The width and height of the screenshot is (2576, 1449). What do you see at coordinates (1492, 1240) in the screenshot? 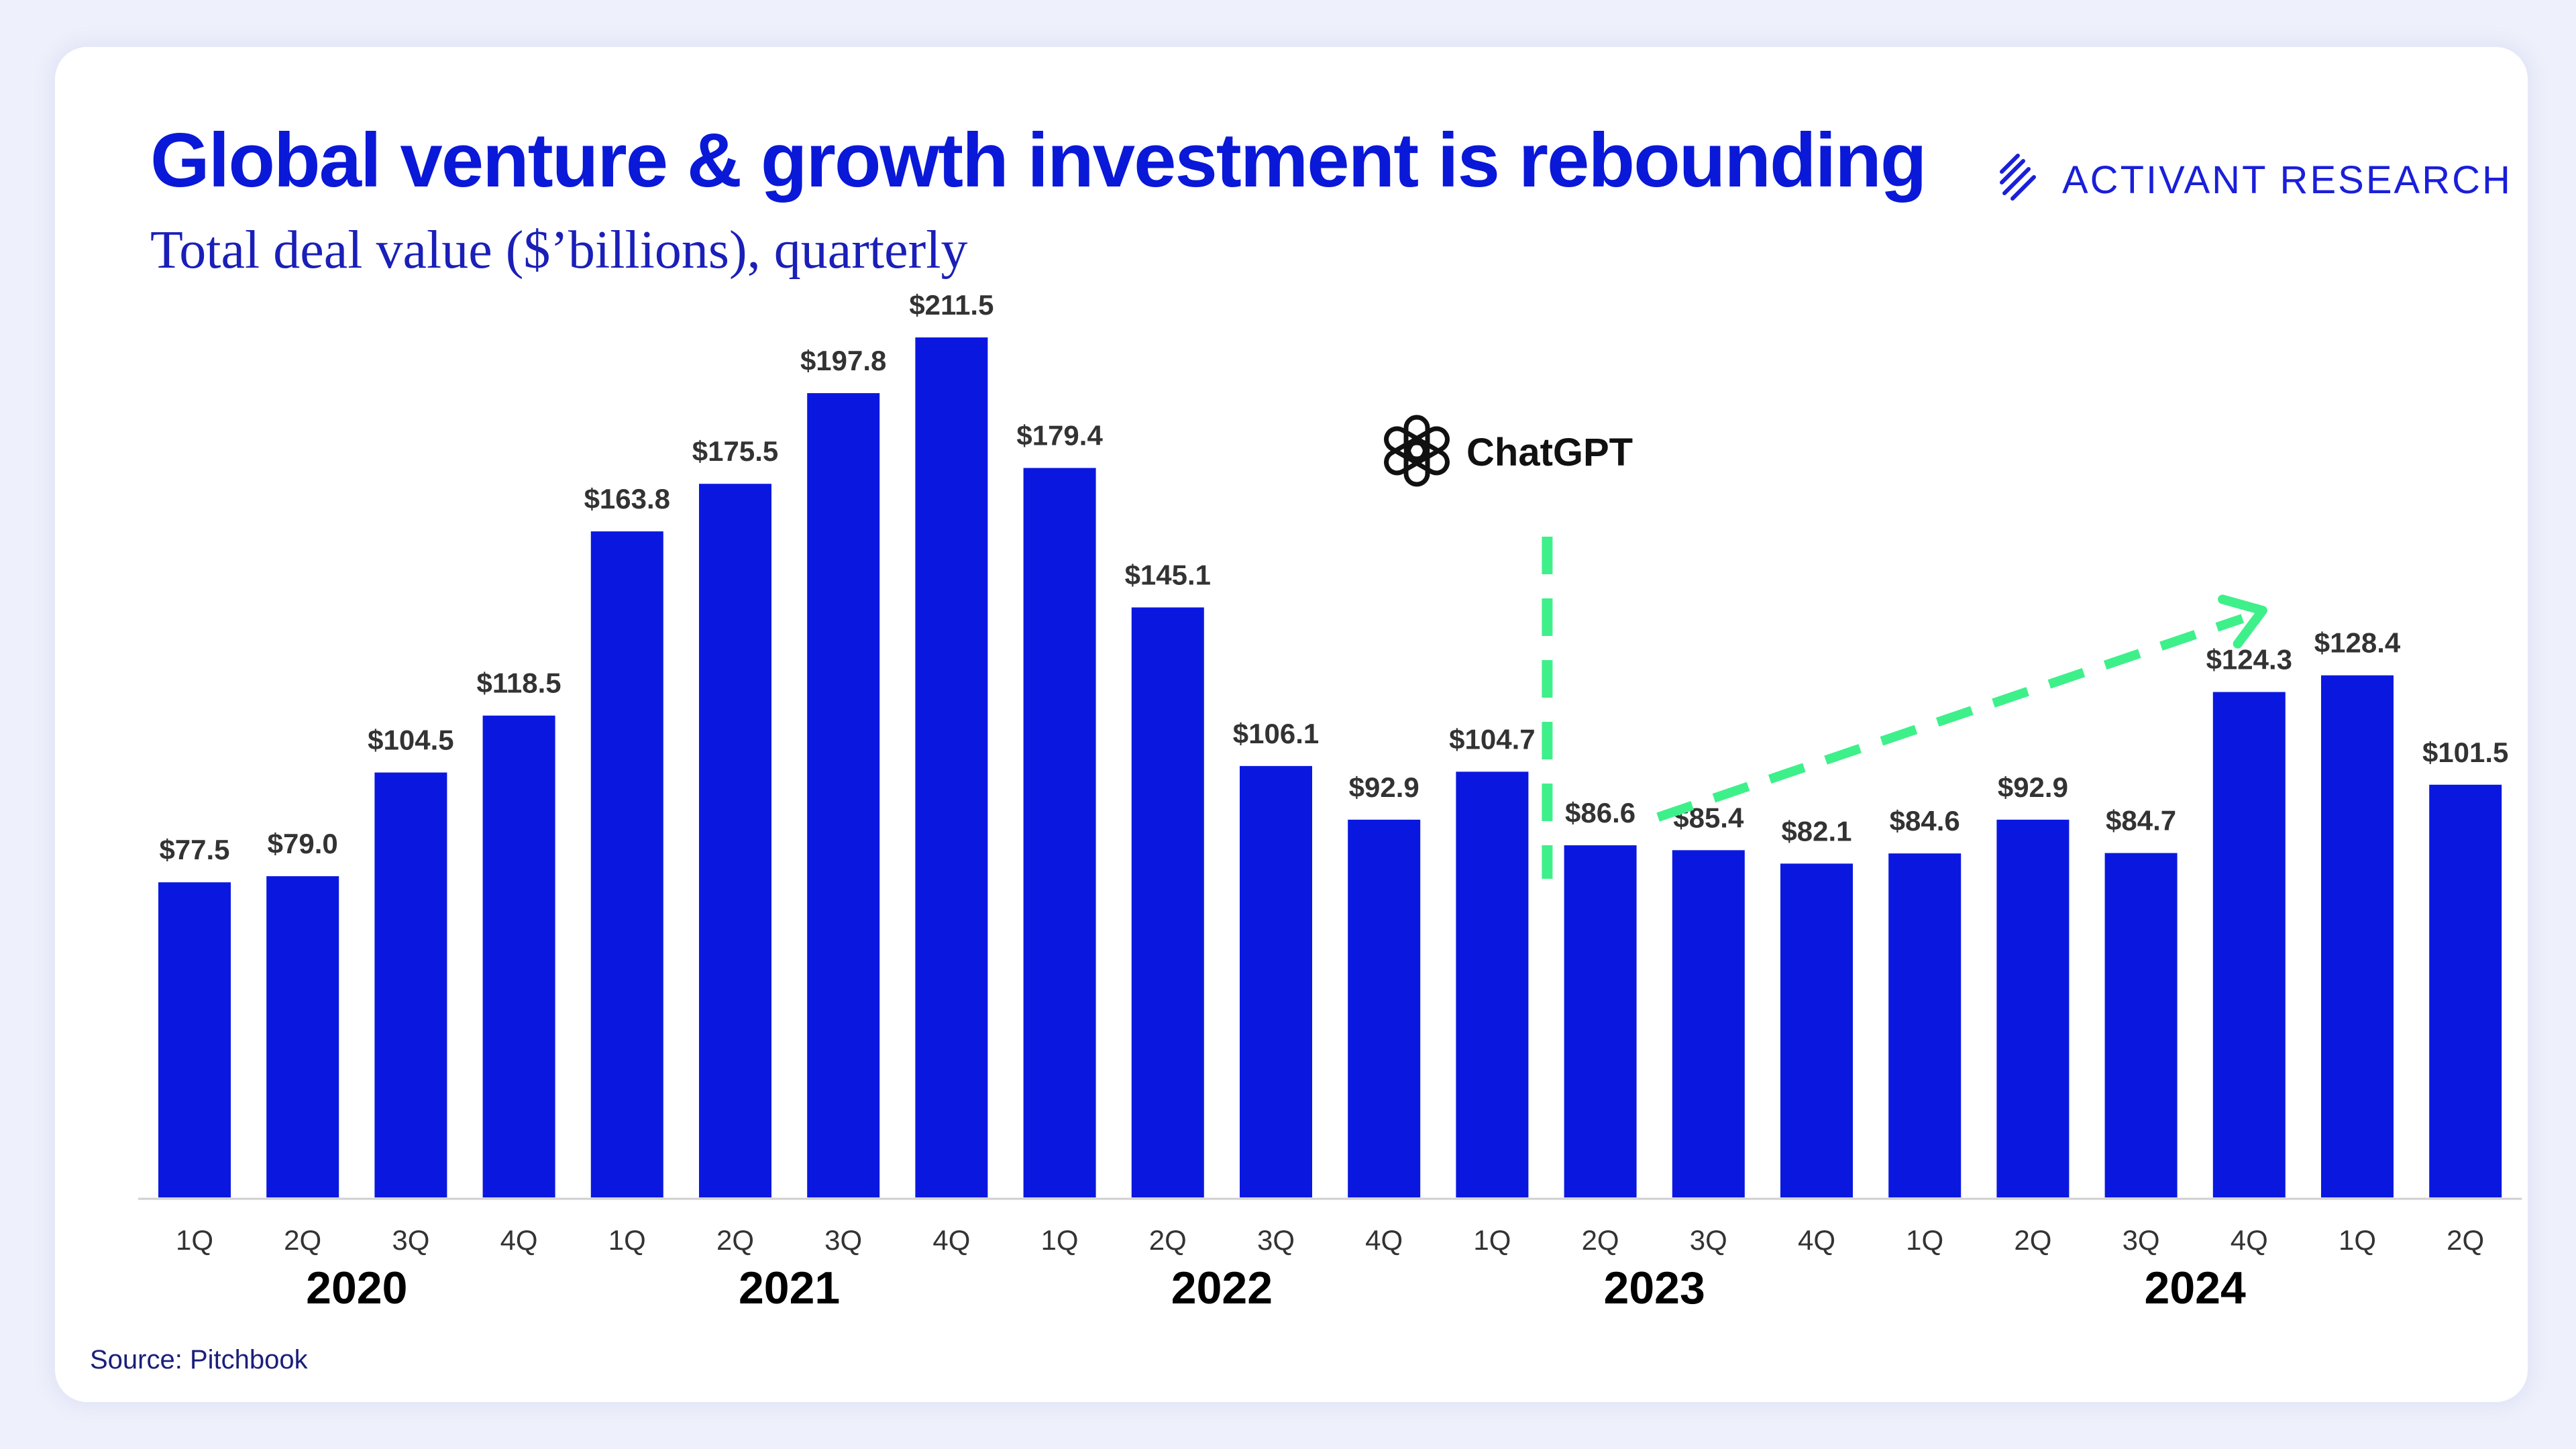
I see `tick-label-12: 1Q` at bounding box center [1492, 1240].